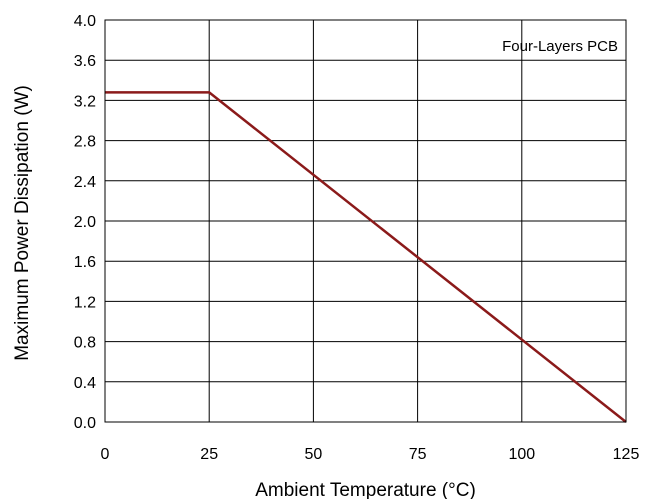 The image size is (645, 504). Describe the element at coordinates (22, 223) in the screenshot. I see `y-axis-label: Maximum Power Dissipation (W)` at that location.